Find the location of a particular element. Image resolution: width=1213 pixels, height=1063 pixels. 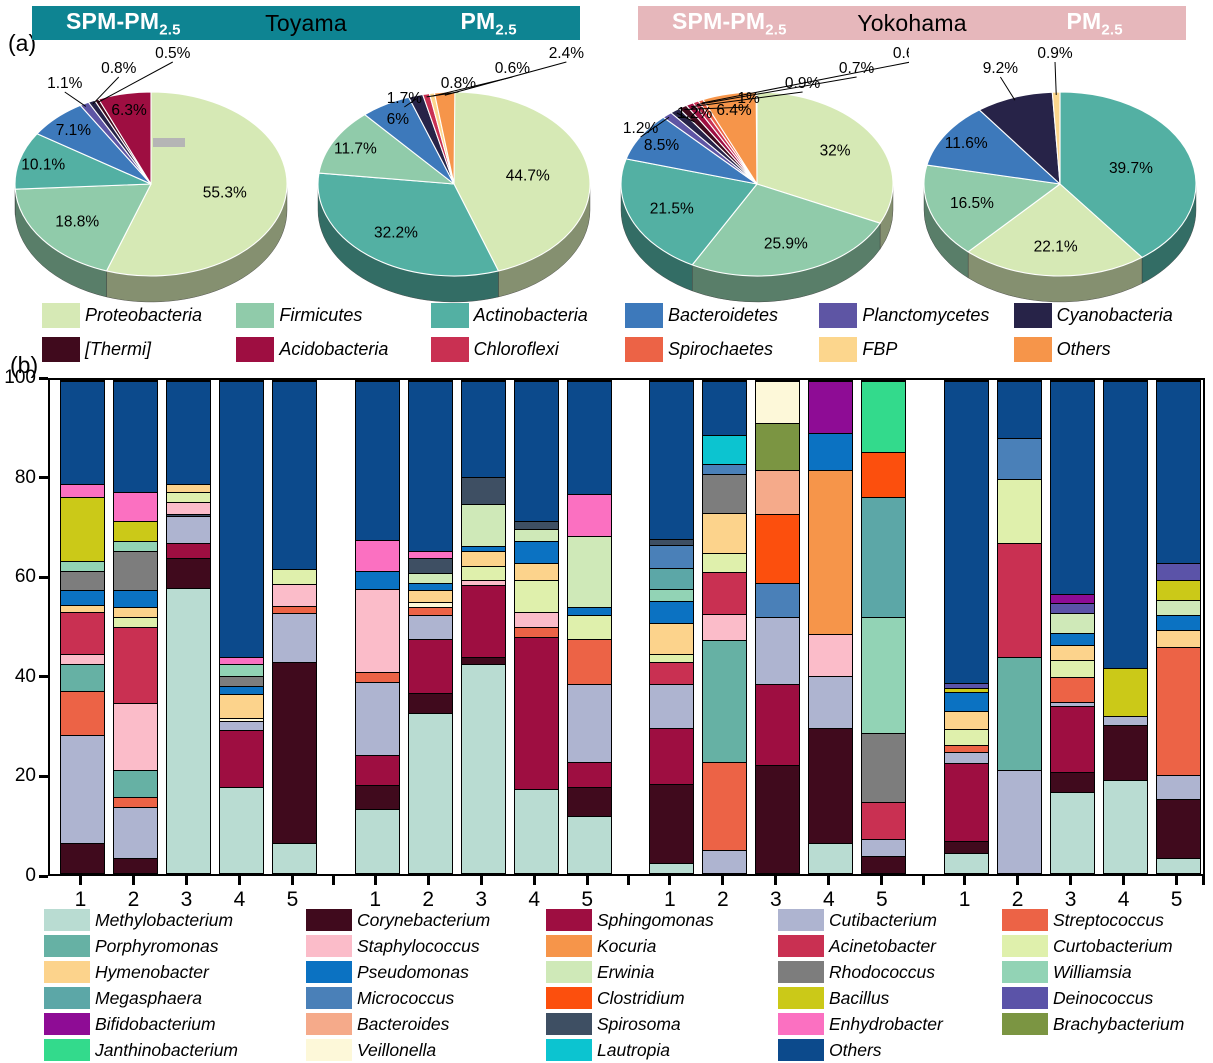

genus-name: Lautropia is located at coordinates (633, 1049).